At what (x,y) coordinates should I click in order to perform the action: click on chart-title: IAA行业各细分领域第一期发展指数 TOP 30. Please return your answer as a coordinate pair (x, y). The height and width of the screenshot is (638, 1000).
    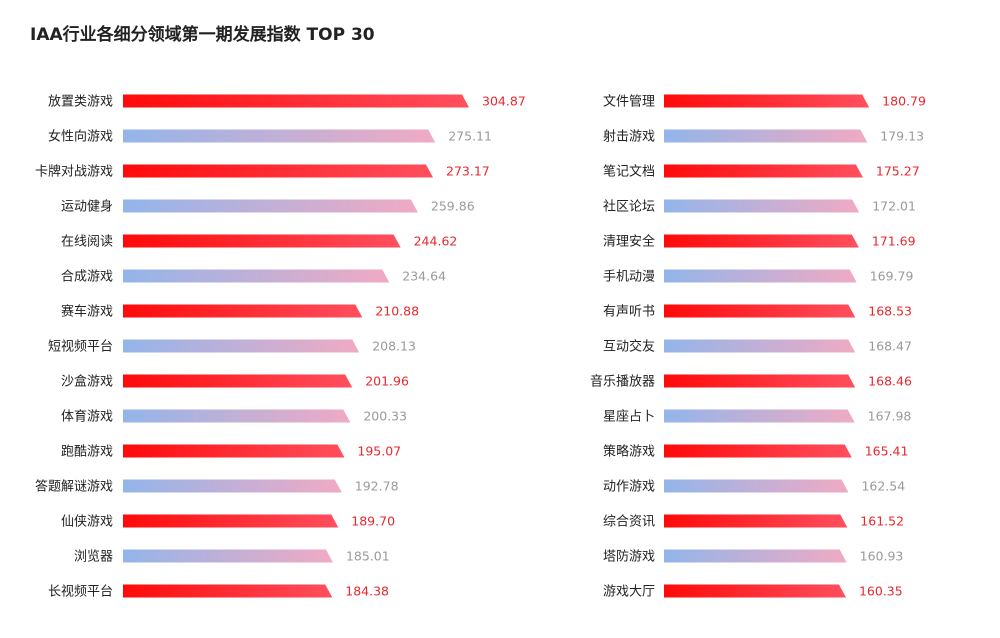
    Looking at the image, I should click on (202, 35).